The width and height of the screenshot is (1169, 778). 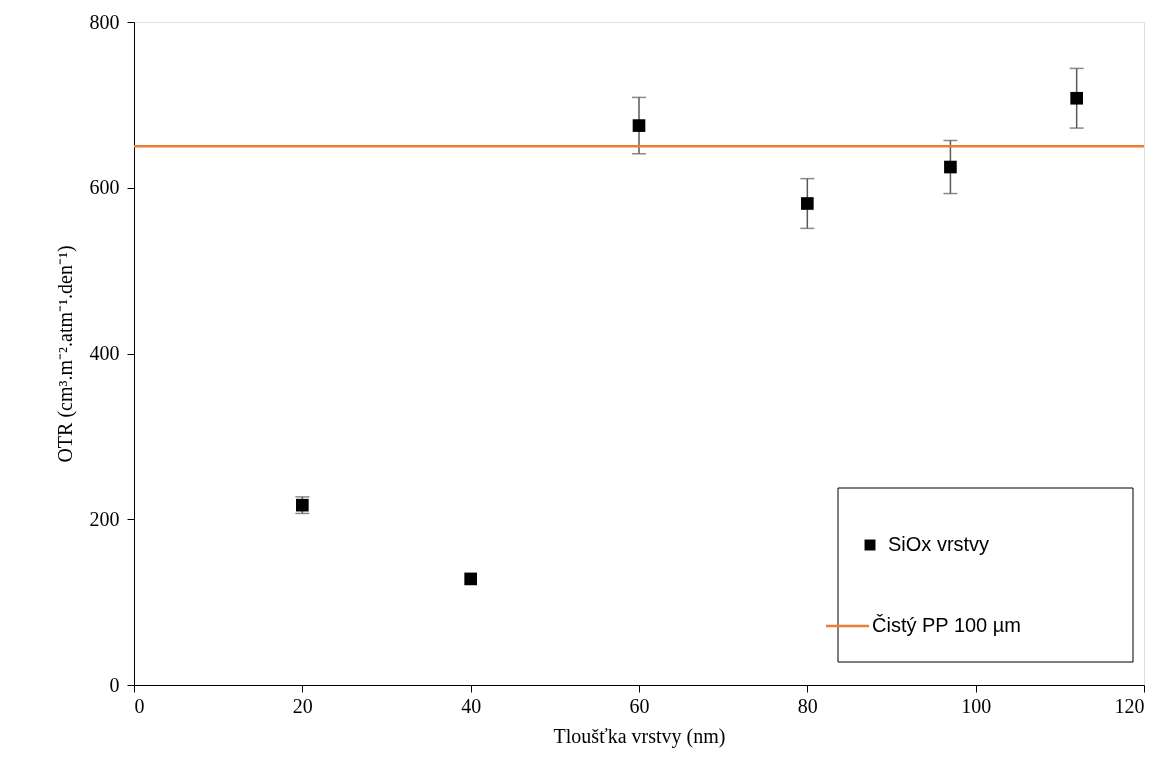 I want to click on y-tick-label: 0, so click(x=114, y=684).